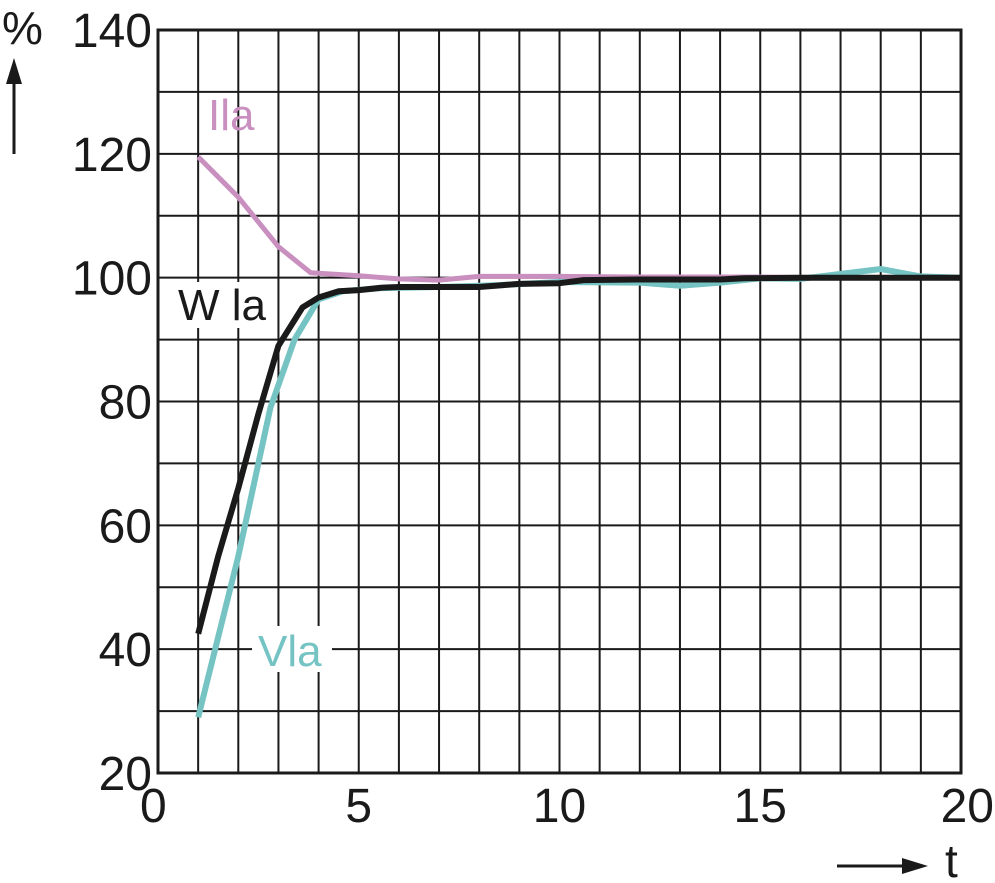  Describe the element at coordinates (290, 651) in the screenshot. I see `series-label-vla: Vla` at that location.